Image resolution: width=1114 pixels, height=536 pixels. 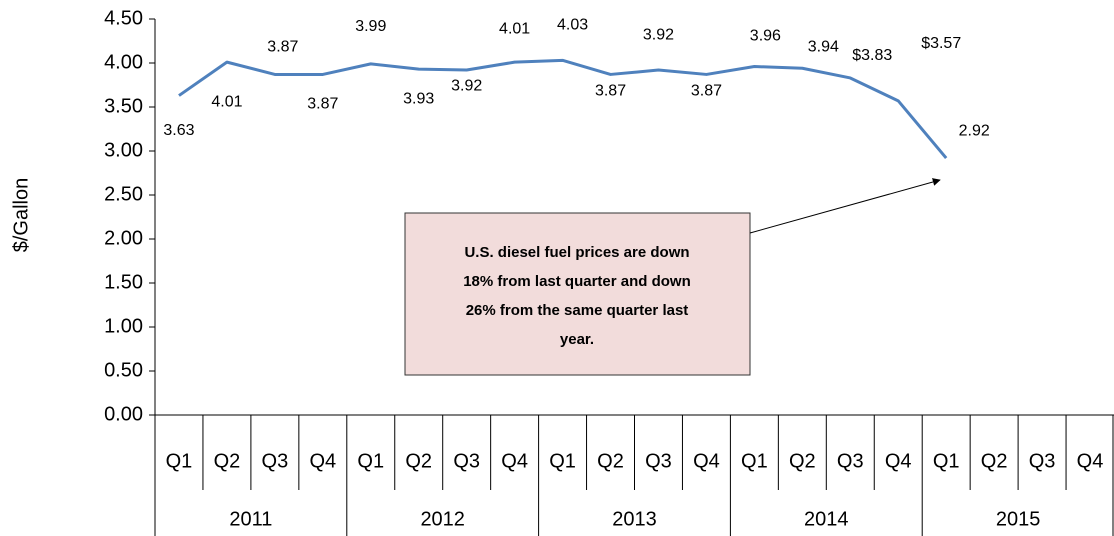 I want to click on annotation-box, so click(x=577, y=294).